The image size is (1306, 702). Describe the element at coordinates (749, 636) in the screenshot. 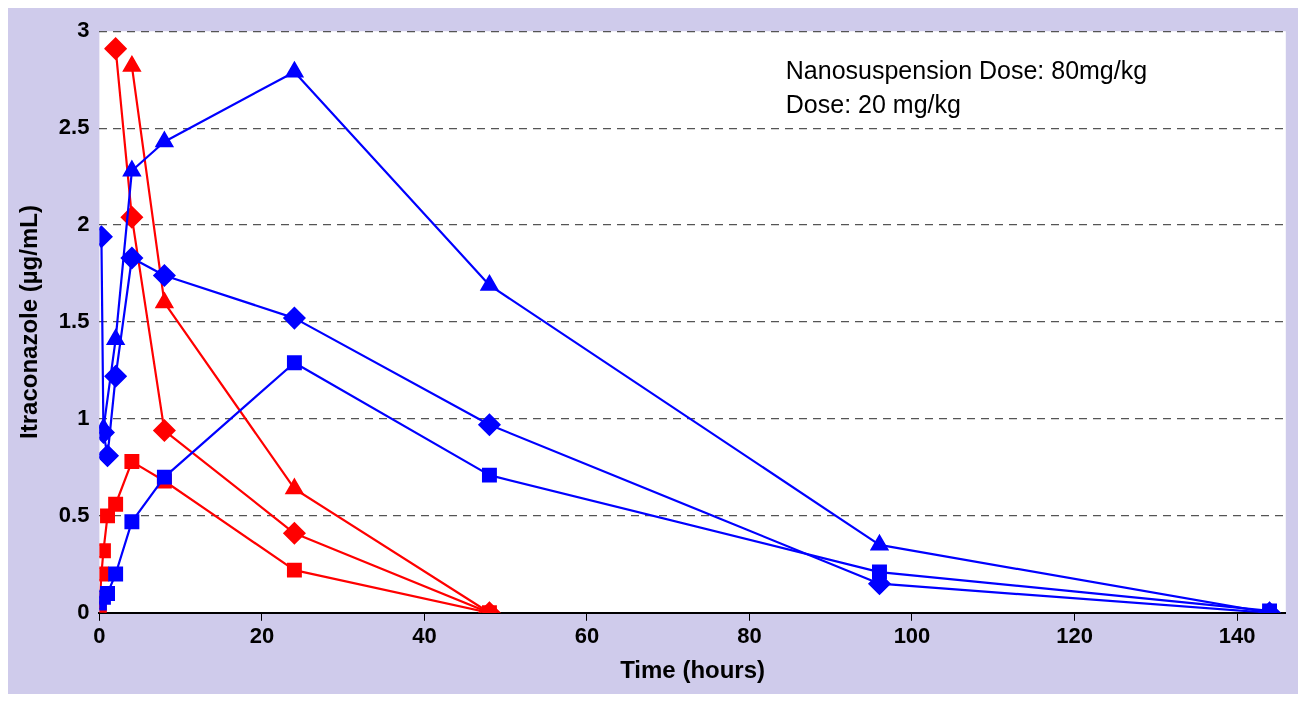

I see `x-tick-label: 80` at that location.